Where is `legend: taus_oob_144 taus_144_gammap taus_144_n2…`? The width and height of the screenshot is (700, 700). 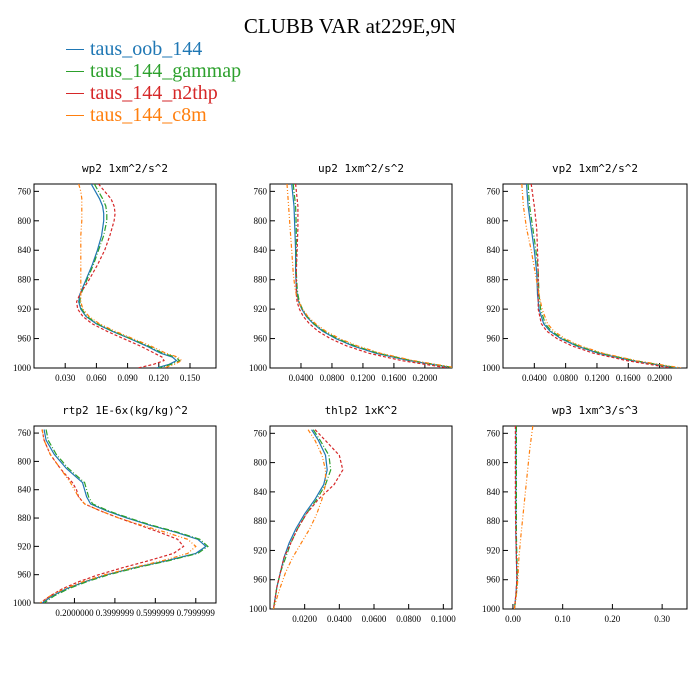
legend: taus_oob_144 taus_144_gammap taus_144_n2… is located at coordinates (153, 82).